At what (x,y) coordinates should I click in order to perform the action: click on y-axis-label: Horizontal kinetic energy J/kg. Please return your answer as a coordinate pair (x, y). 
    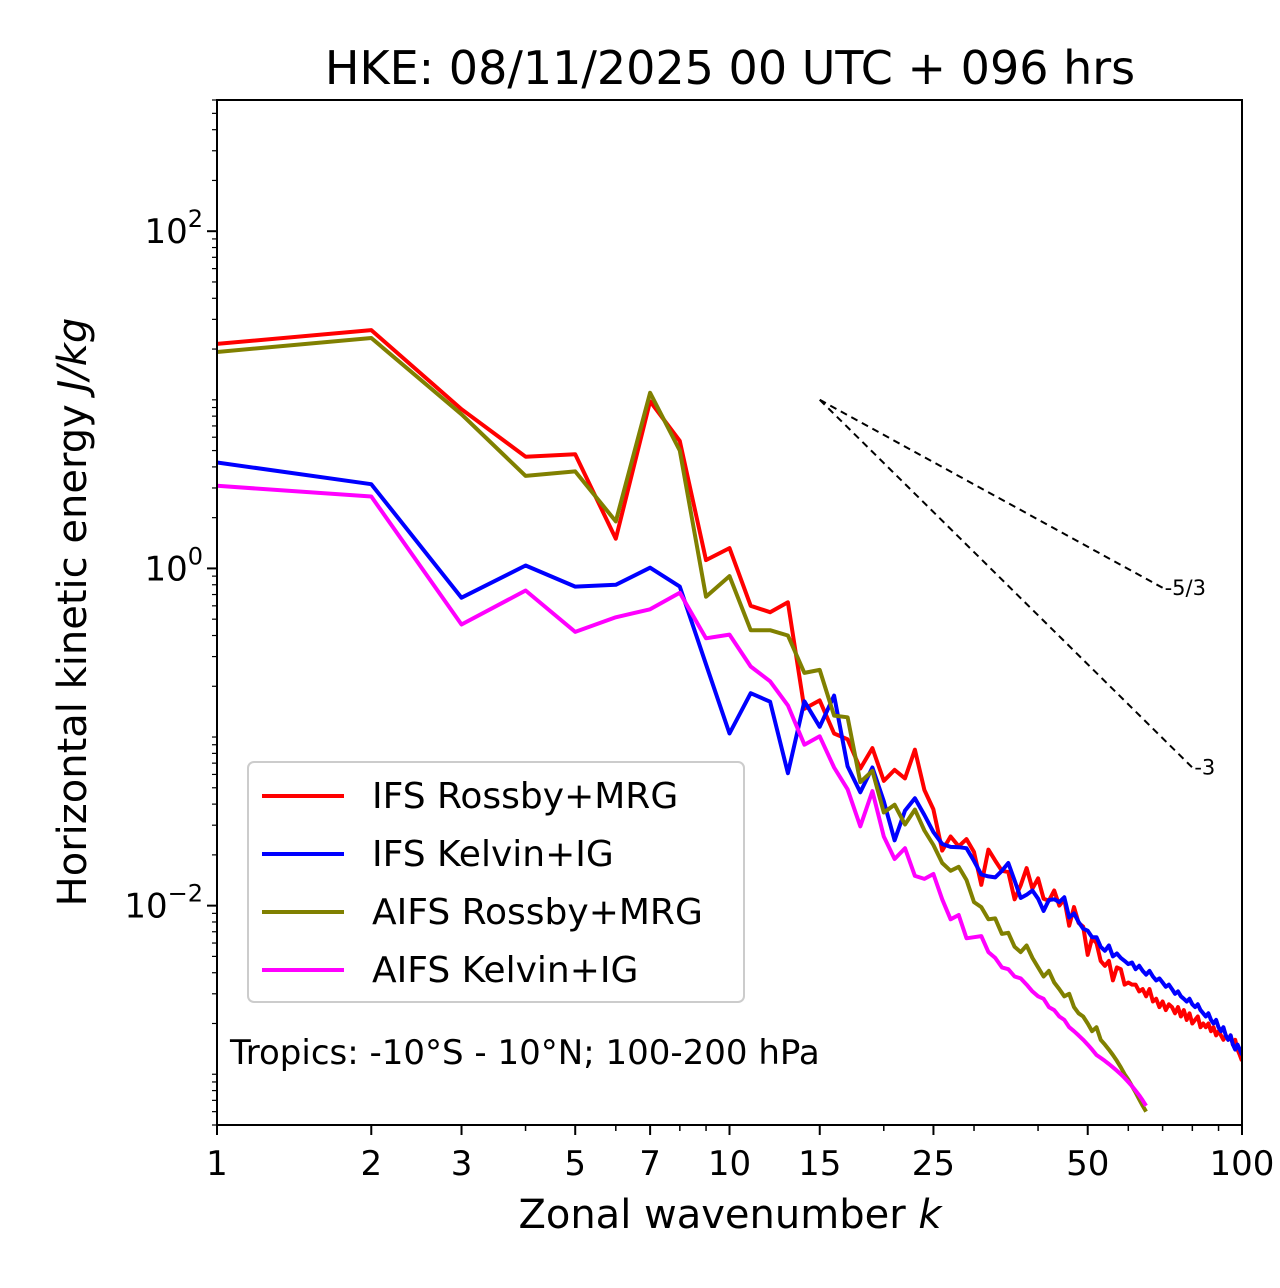
    Looking at the image, I should click on (73, 612).